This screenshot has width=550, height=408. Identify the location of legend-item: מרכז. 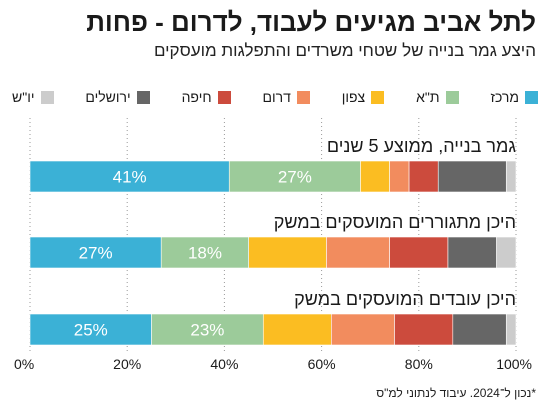
(514, 97).